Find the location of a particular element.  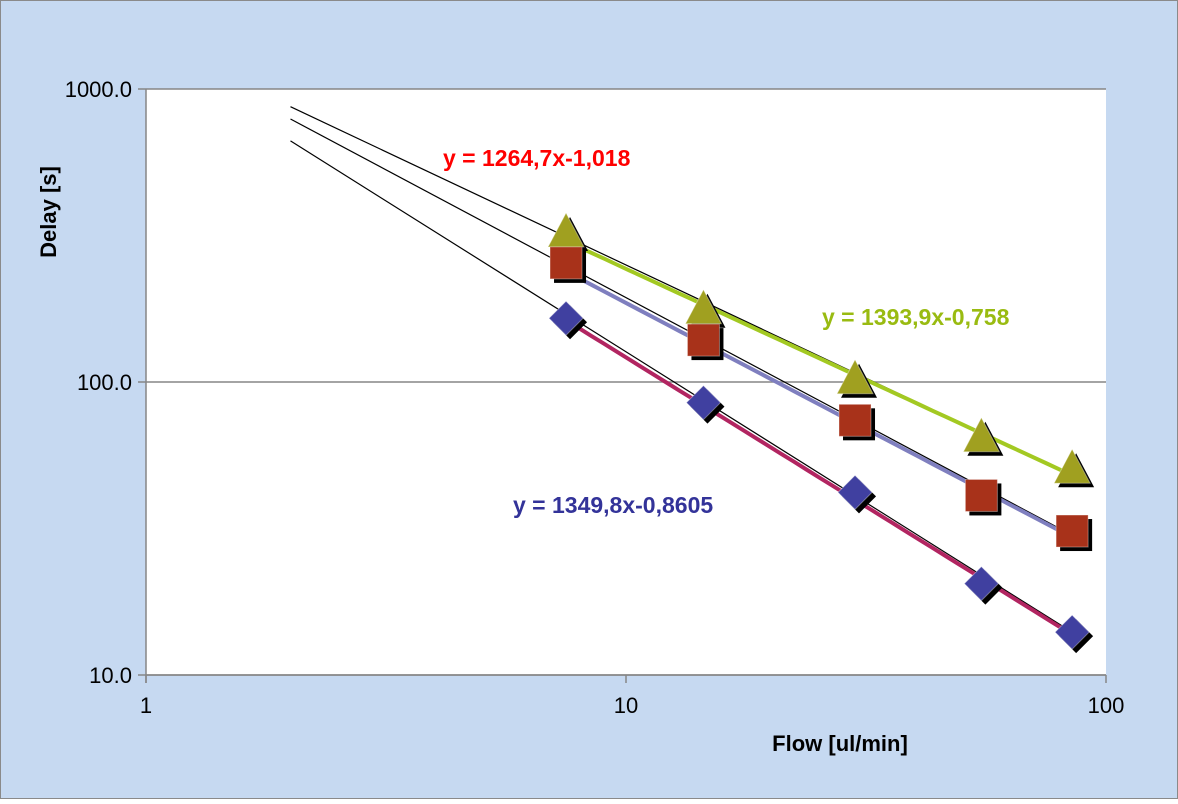

marker-diamond-2-shape is located at coordinates (855, 492).